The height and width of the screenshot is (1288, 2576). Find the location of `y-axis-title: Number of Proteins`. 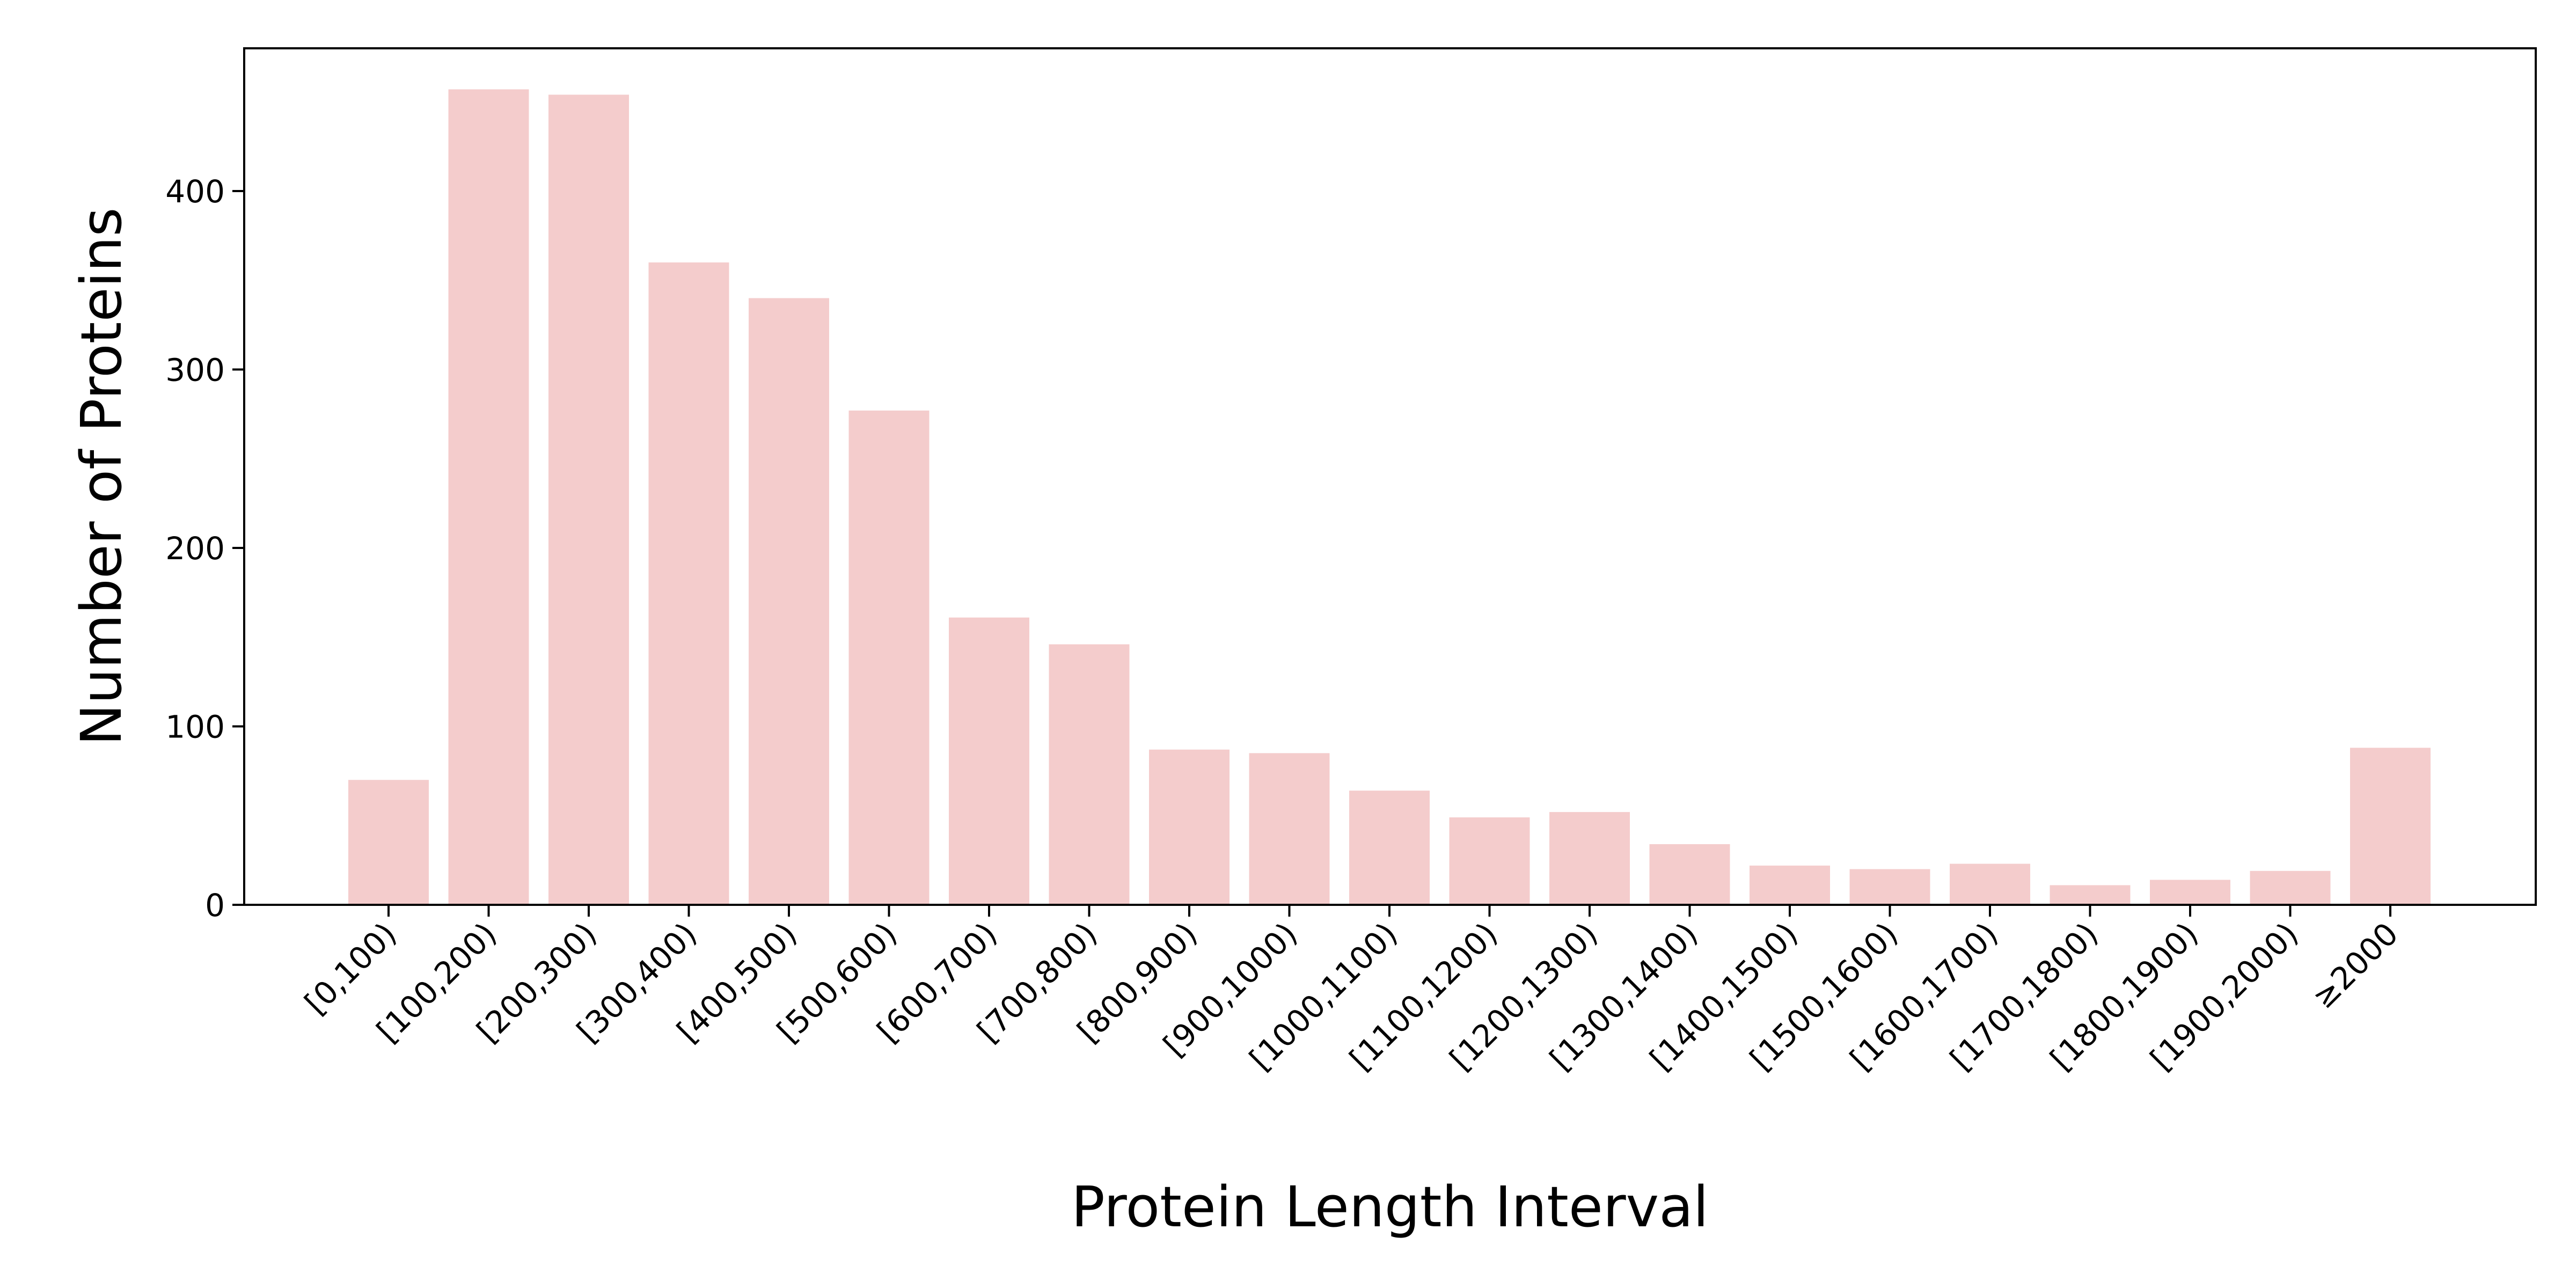

y-axis-title: Number of Proteins is located at coordinates (101, 477).